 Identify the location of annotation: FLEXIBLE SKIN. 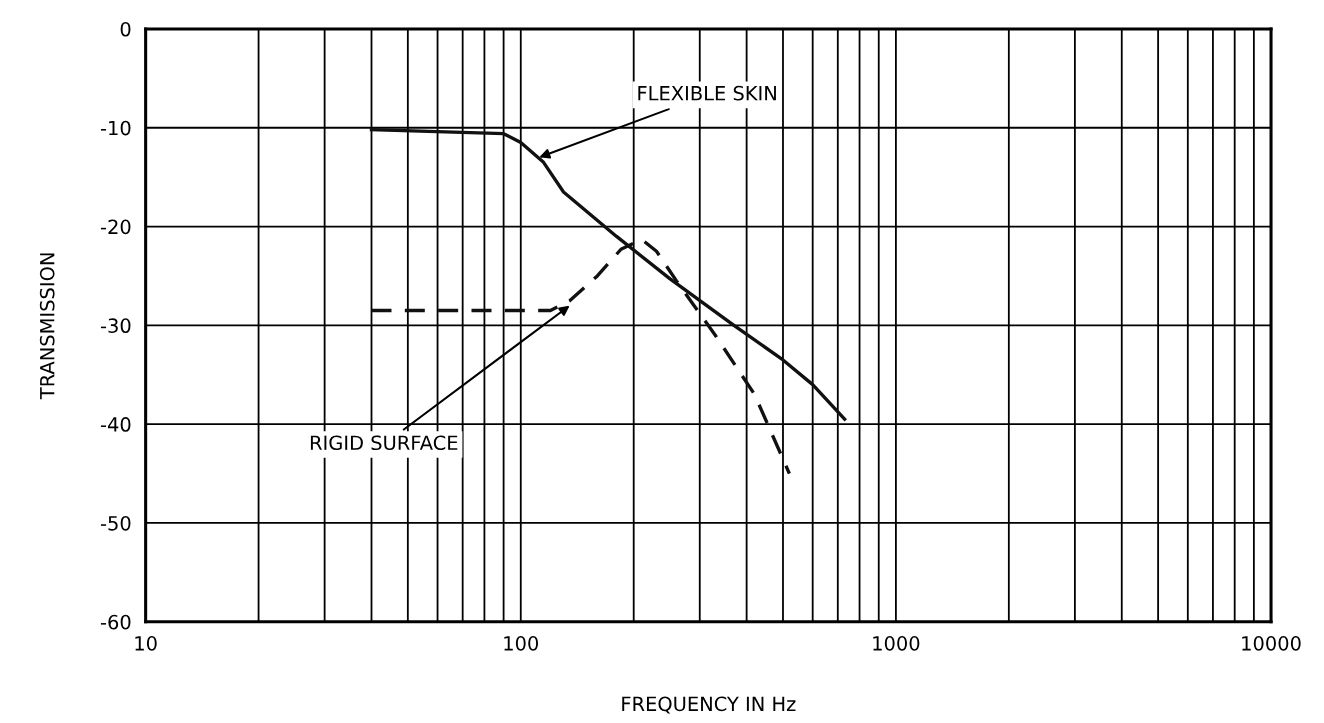
(707, 93).